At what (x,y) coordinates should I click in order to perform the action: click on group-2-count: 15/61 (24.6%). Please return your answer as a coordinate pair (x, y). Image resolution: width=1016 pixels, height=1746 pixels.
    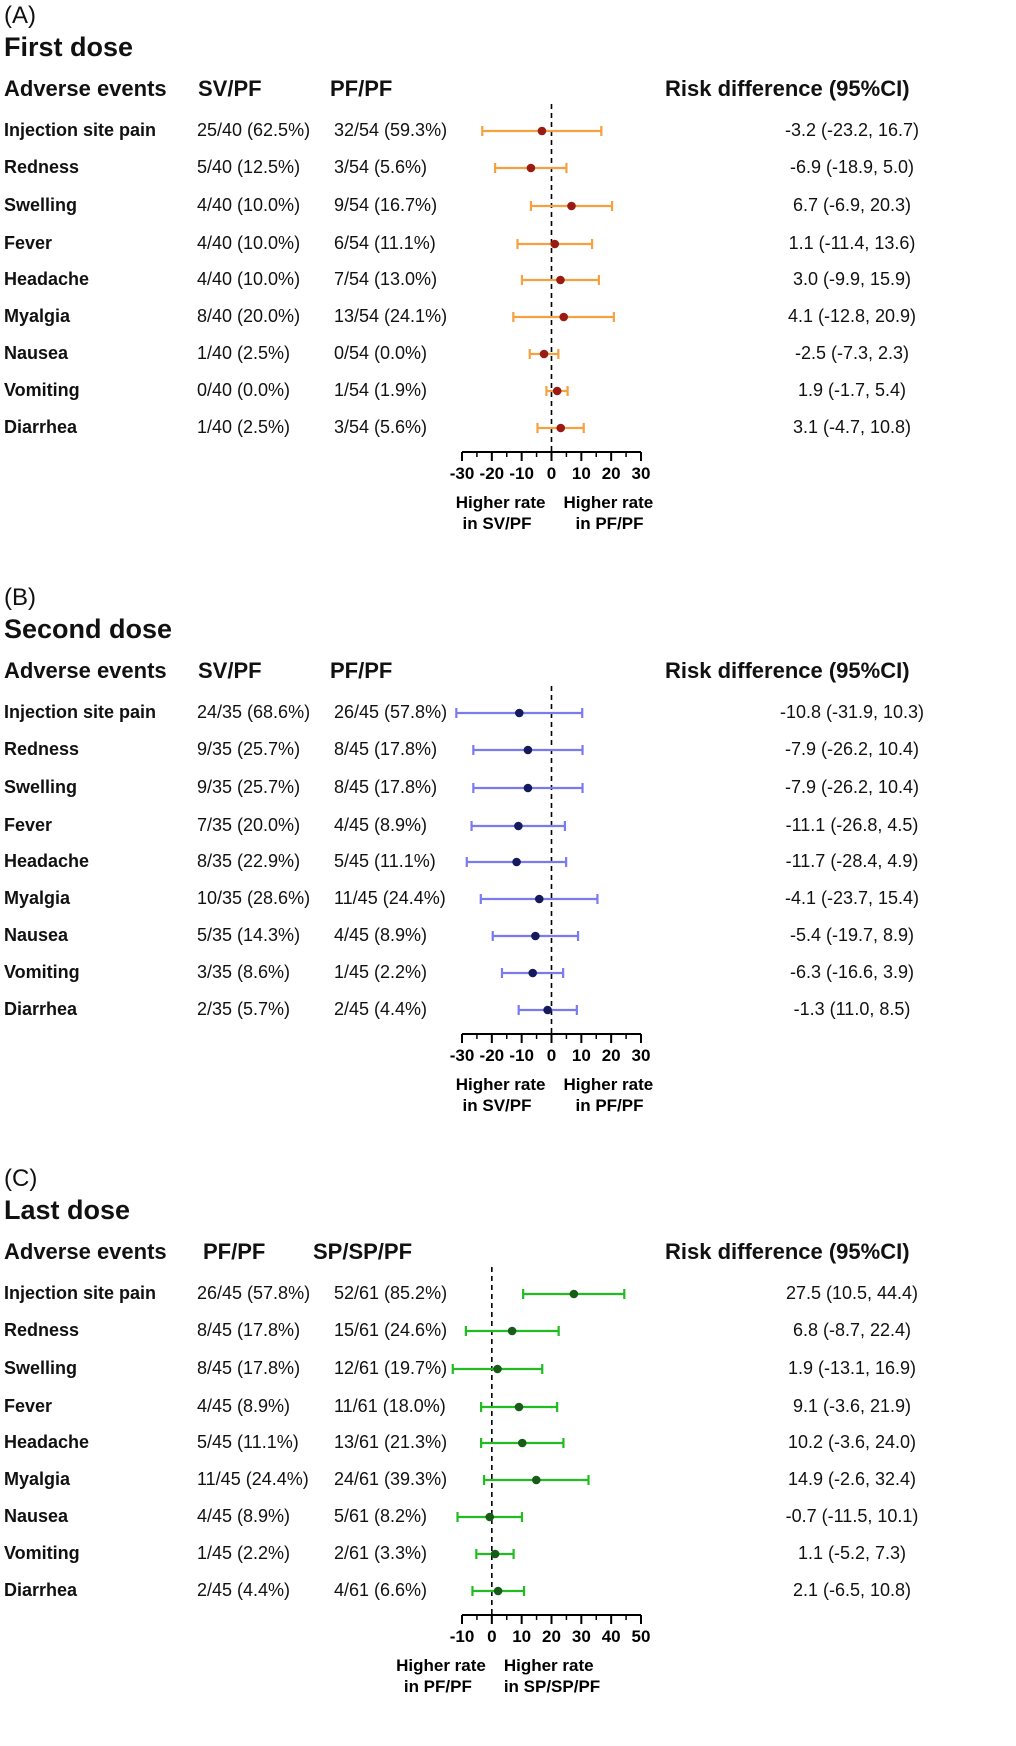
    Looking at the image, I should click on (391, 1330).